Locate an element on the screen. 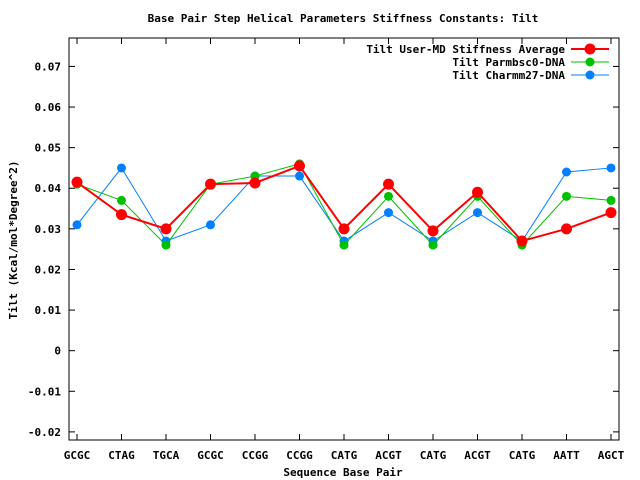 This screenshot has width=640, height=480. y-axis-label: Tilt (Kcal/mol*Degree^2) is located at coordinates (13, 240).